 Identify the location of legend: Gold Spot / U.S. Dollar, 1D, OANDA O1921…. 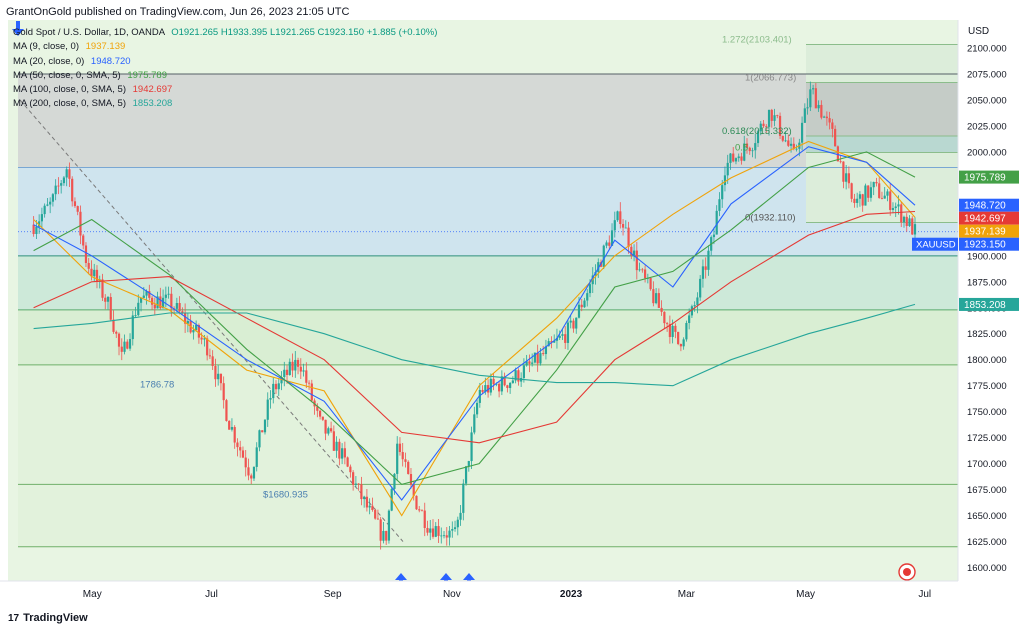
(225, 69).